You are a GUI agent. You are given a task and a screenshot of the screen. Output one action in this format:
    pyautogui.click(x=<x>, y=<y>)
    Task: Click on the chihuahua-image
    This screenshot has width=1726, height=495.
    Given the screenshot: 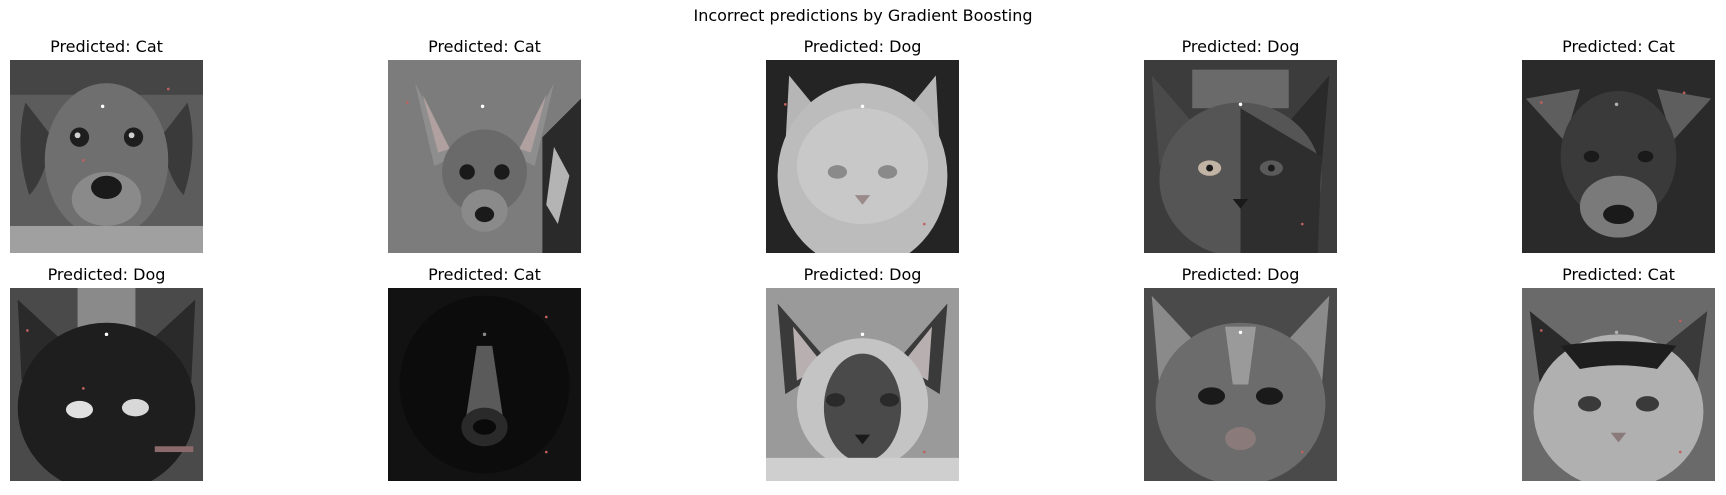 What is the action you would take?
    pyautogui.click(x=484, y=156)
    